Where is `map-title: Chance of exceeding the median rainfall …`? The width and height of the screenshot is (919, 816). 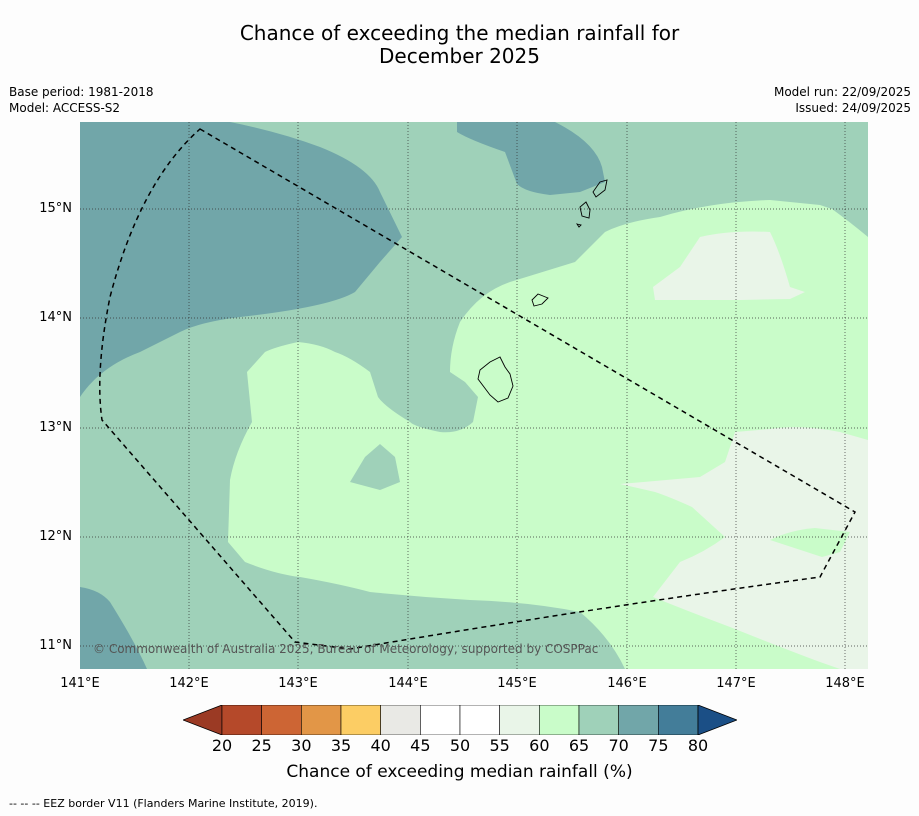
map-title: Chance of exceeding the median rainfall … is located at coordinates (459, 45).